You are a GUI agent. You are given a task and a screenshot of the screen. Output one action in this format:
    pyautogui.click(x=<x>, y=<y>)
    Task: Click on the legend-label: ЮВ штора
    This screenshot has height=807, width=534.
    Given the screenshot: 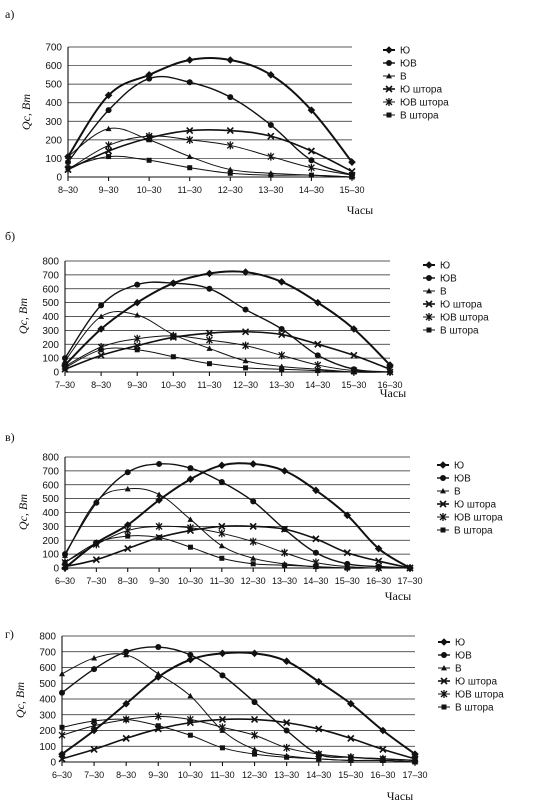 What is the action you would take?
    pyautogui.click(x=424, y=103)
    